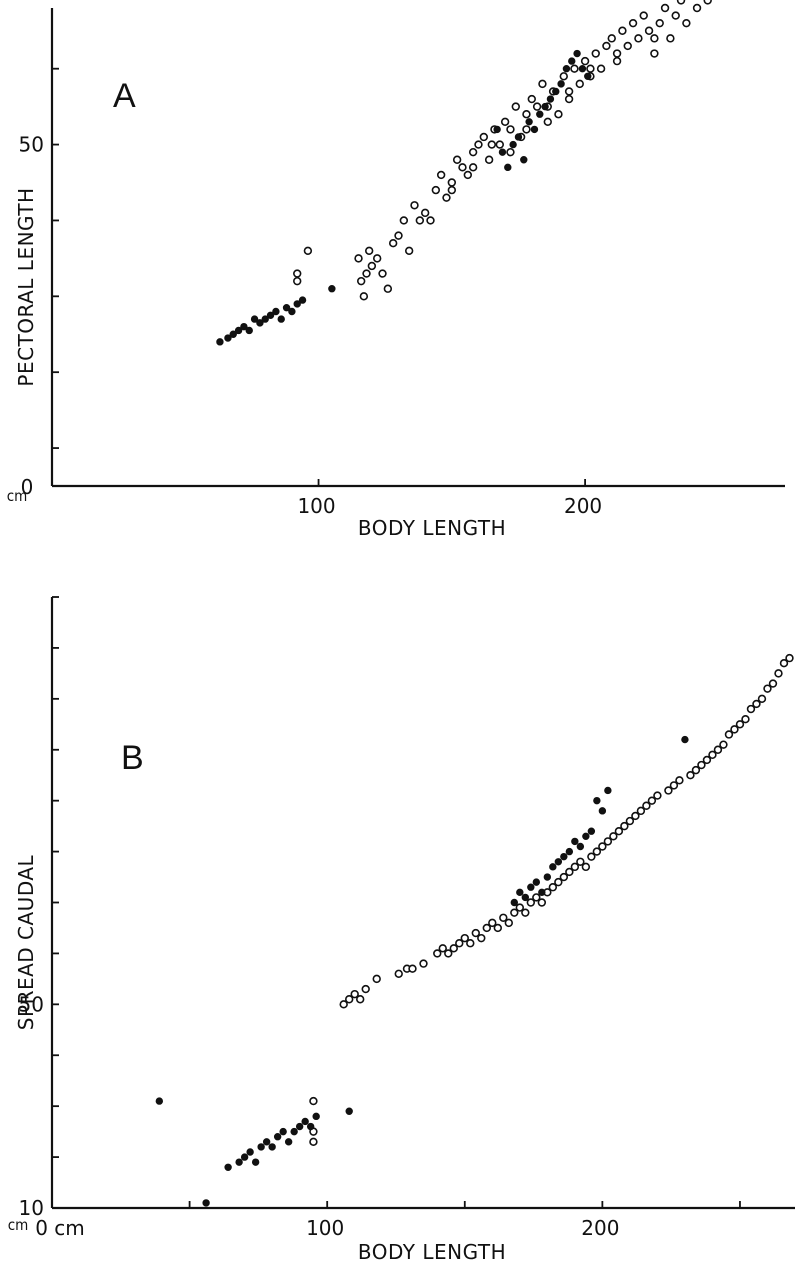  Describe the element at coordinates (583, 506) in the screenshot. I see `panel-a-x-tick-label: 200` at that location.